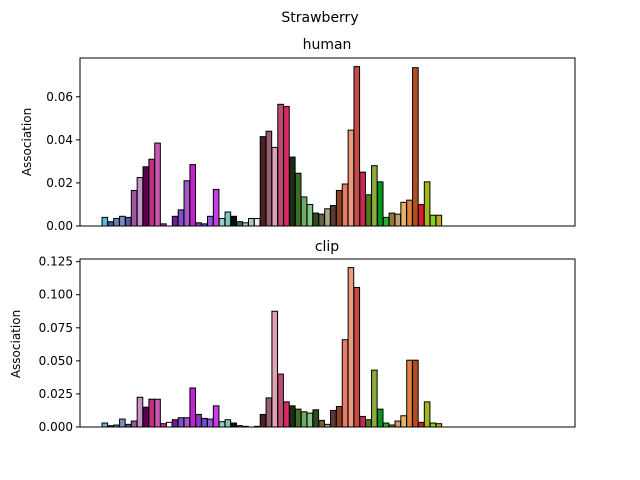 This screenshot has height=480, width=640. What do you see at coordinates (56, 328) in the screenshot?
I see `y-tick-label-clip-3: 0.075` at bounding box center [56, 328].